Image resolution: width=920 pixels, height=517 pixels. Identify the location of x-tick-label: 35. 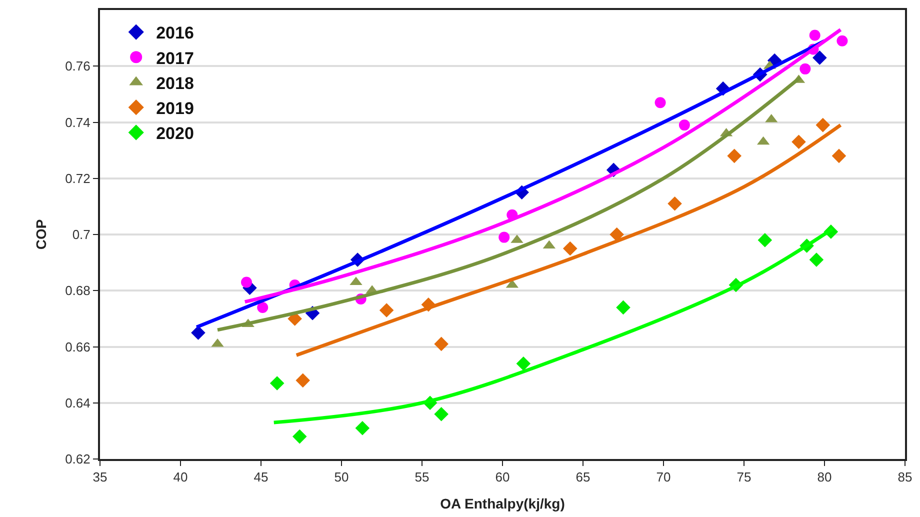
(100, 477).